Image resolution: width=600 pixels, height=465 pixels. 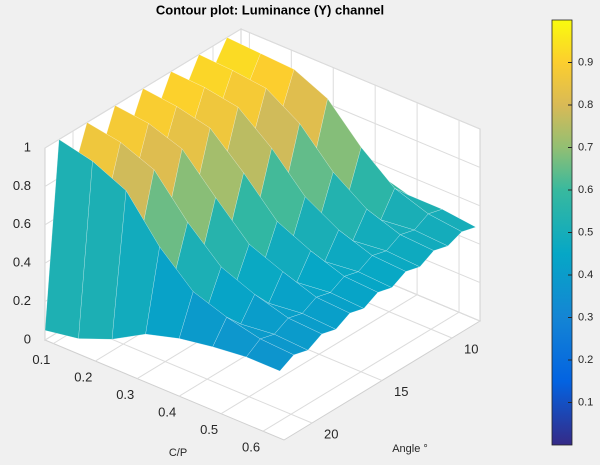 What do you see at coordinates (585, 147) in the screenshot?
I see `colorbar-tick-label: 0.7` at bounding box center [585, 147].